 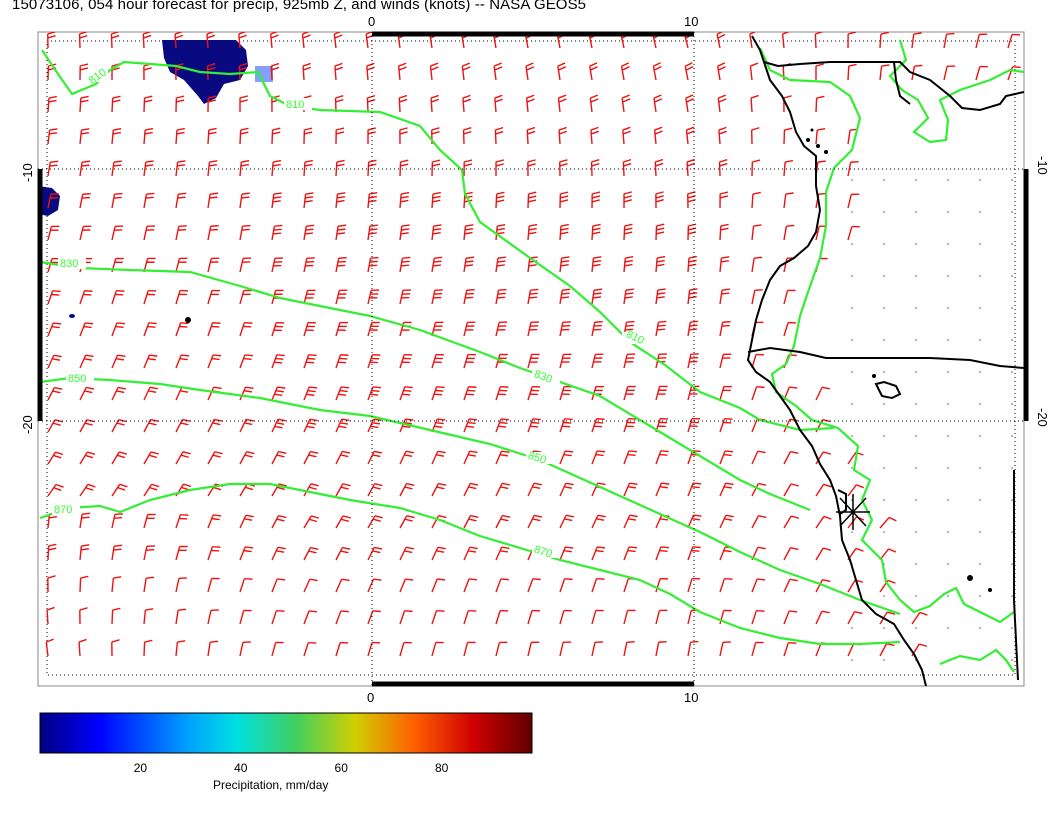 What do you see at coordinates (1042, 417) in the screenshot?
I see `y-tick-right--20: -20` at bounding box center [1042, 417].